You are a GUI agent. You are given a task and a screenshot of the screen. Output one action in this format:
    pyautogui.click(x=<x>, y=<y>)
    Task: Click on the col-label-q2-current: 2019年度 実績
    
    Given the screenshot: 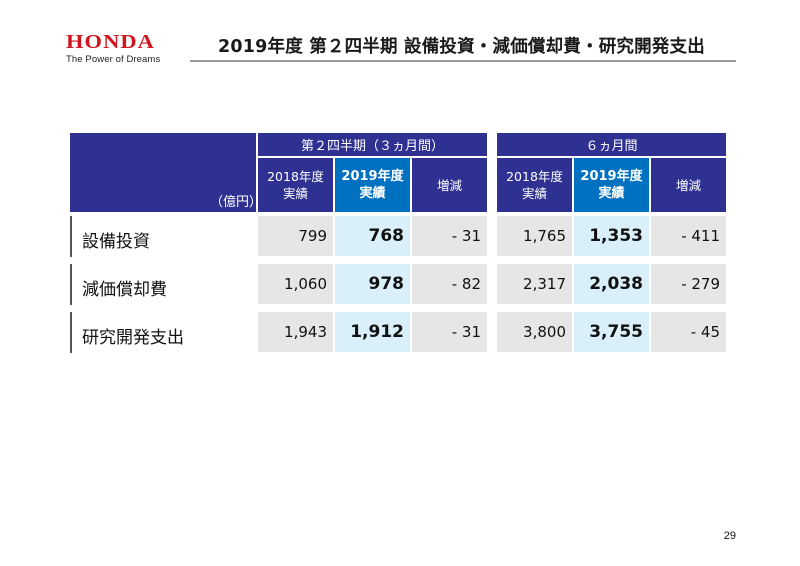 What is the action you would take?
    pyautogui.click(x=372, y=185)
    